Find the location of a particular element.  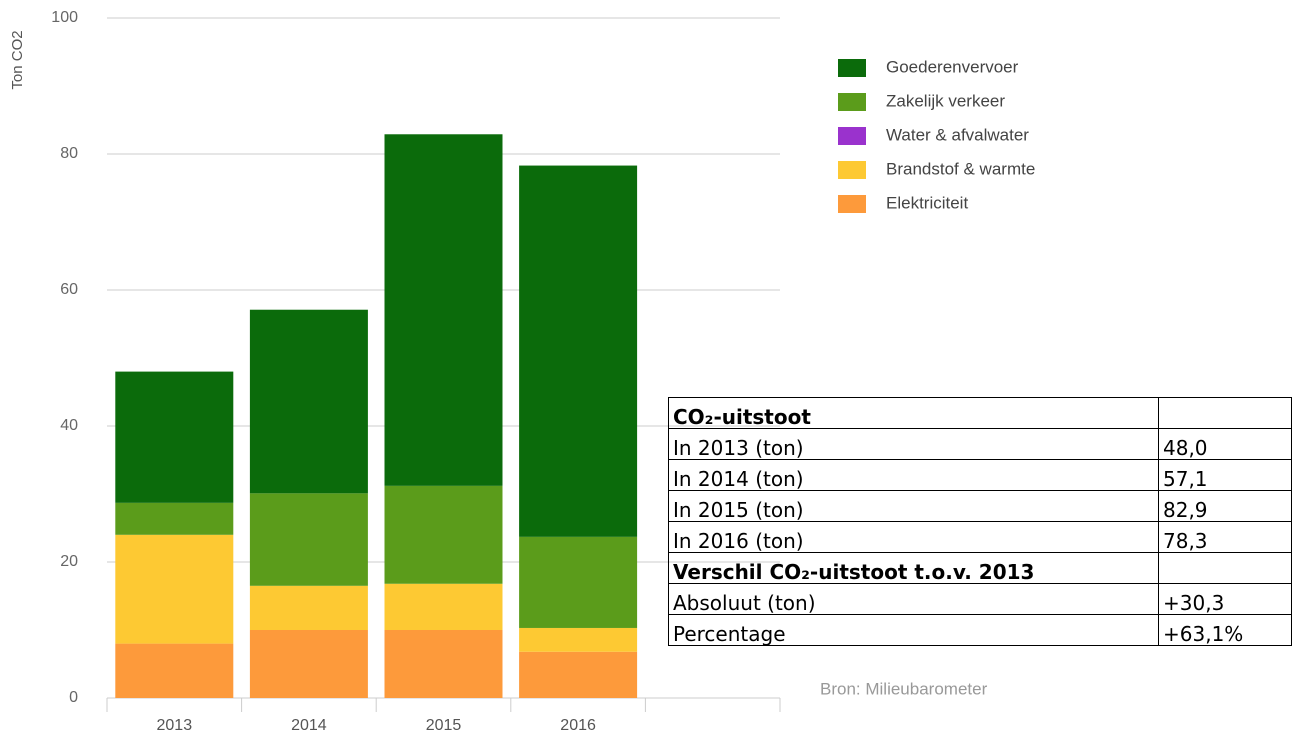

table-cell: 57,1 is located at coordinates (1225, 475).